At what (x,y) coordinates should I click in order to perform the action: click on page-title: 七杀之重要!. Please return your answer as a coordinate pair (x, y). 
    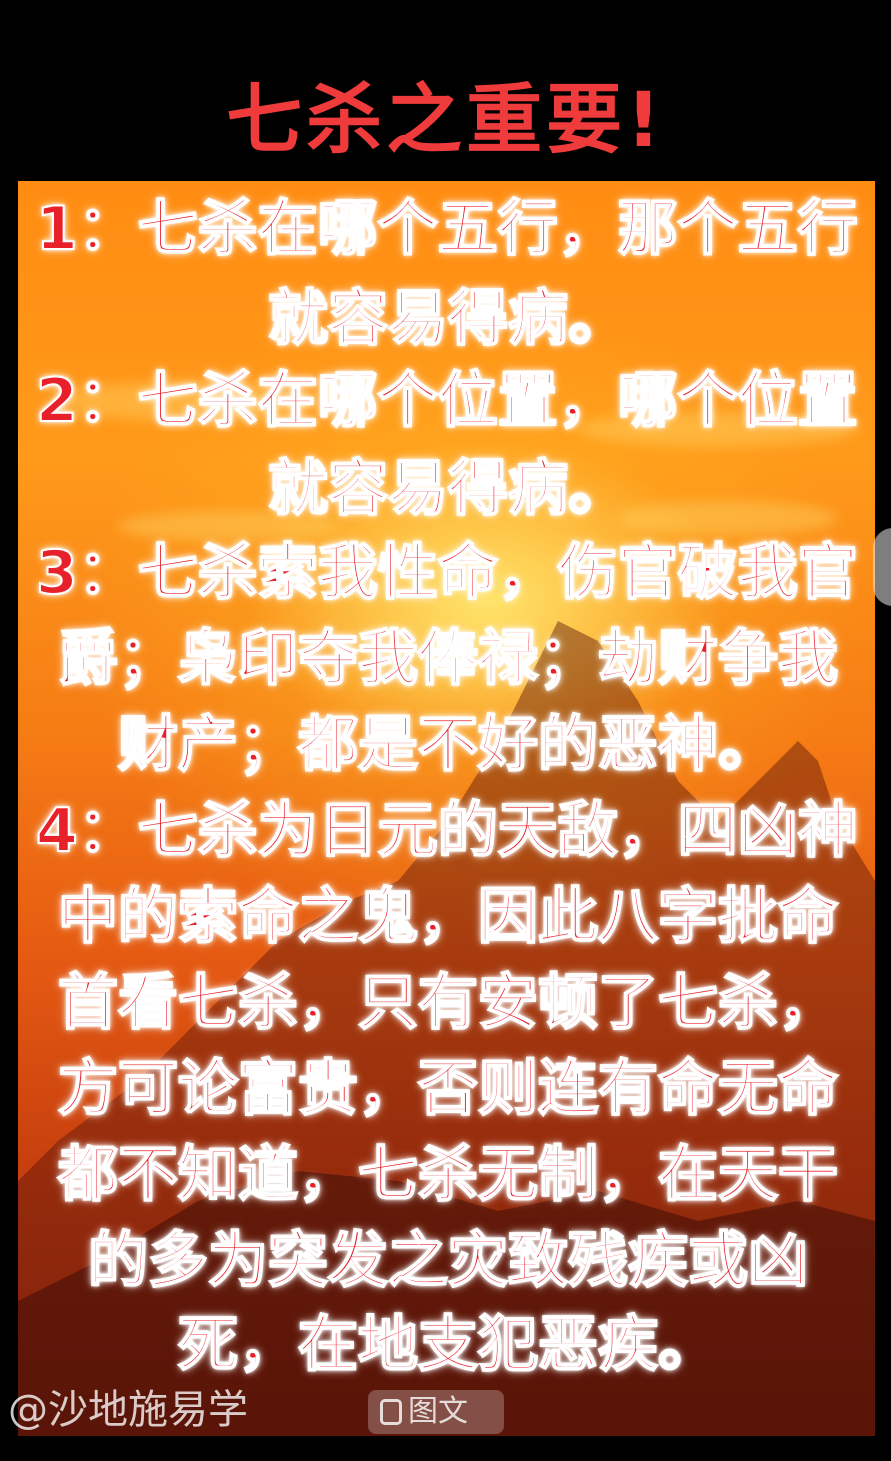
    Looking at the image, I should click on (445, 119).